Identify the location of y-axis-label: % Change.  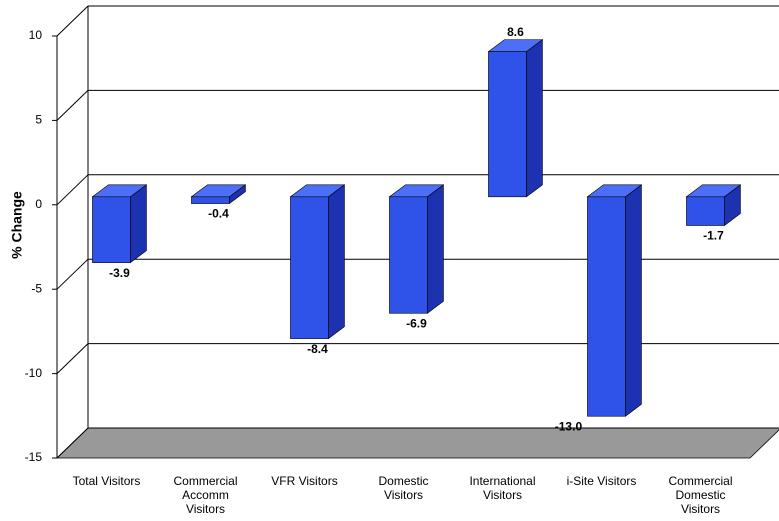
(17, 225).